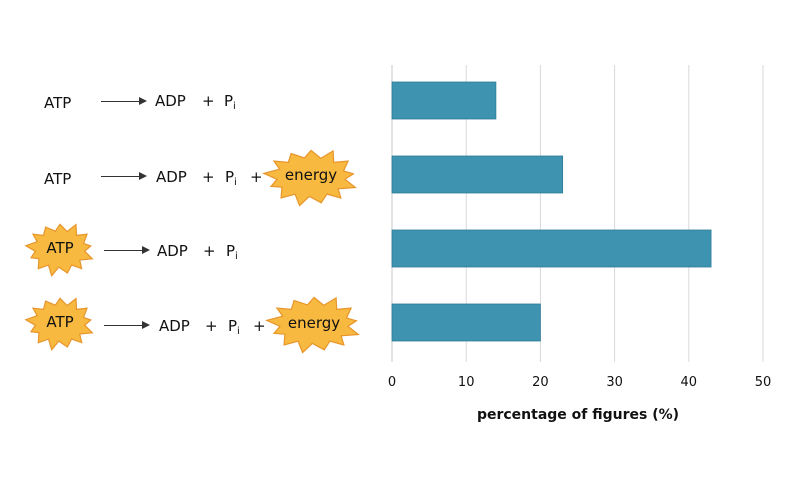 This screenshot has height=480, width=800. What do you see at coordinates (190, 103) in the screenshot?
I see `row-label-1: ATP ADP + Pi` at bounding box center [190, 103].